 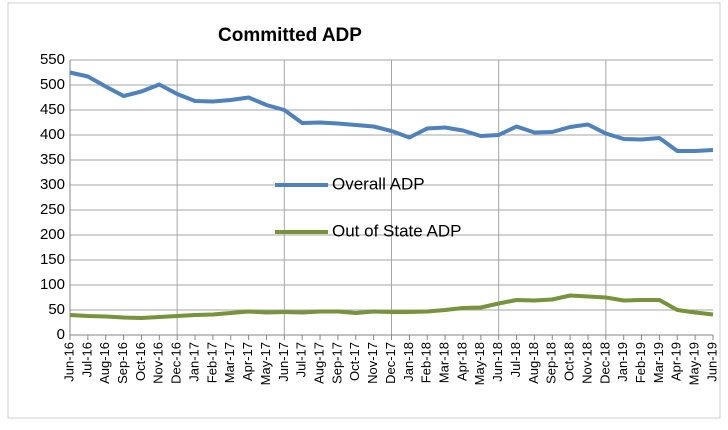 I want to click on y-tick-label: 150, so click(x=52, y=259).